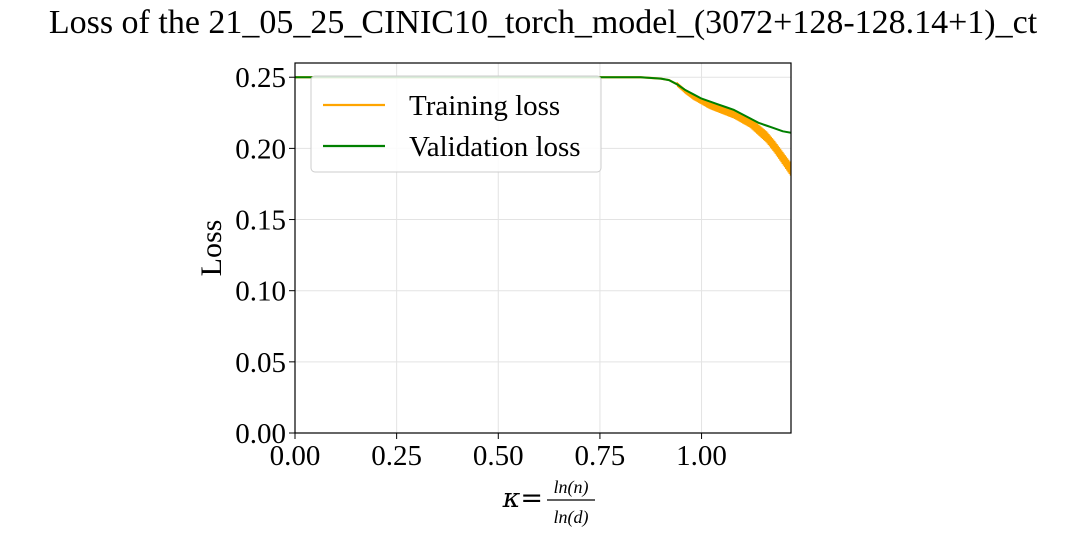 This screenshot has height=538, width=1086. I want to click on legend-label-validation-loss: Validation loss, so click(495, 147).